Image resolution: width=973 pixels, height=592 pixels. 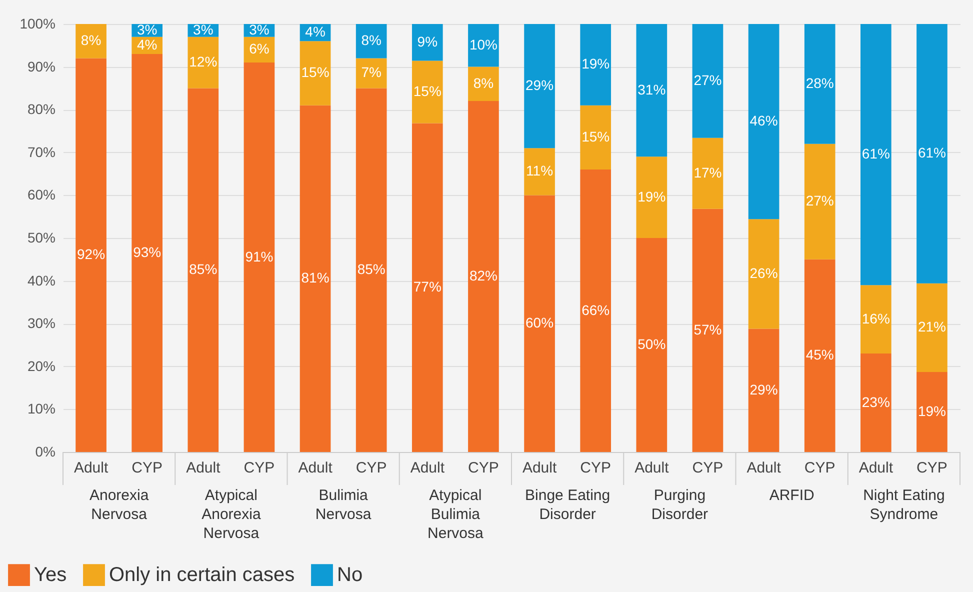 What do you see at coordinates (45, 452) in the screenshot?
I see `y-tick-label: 0%` at bounding box center [45, 452].